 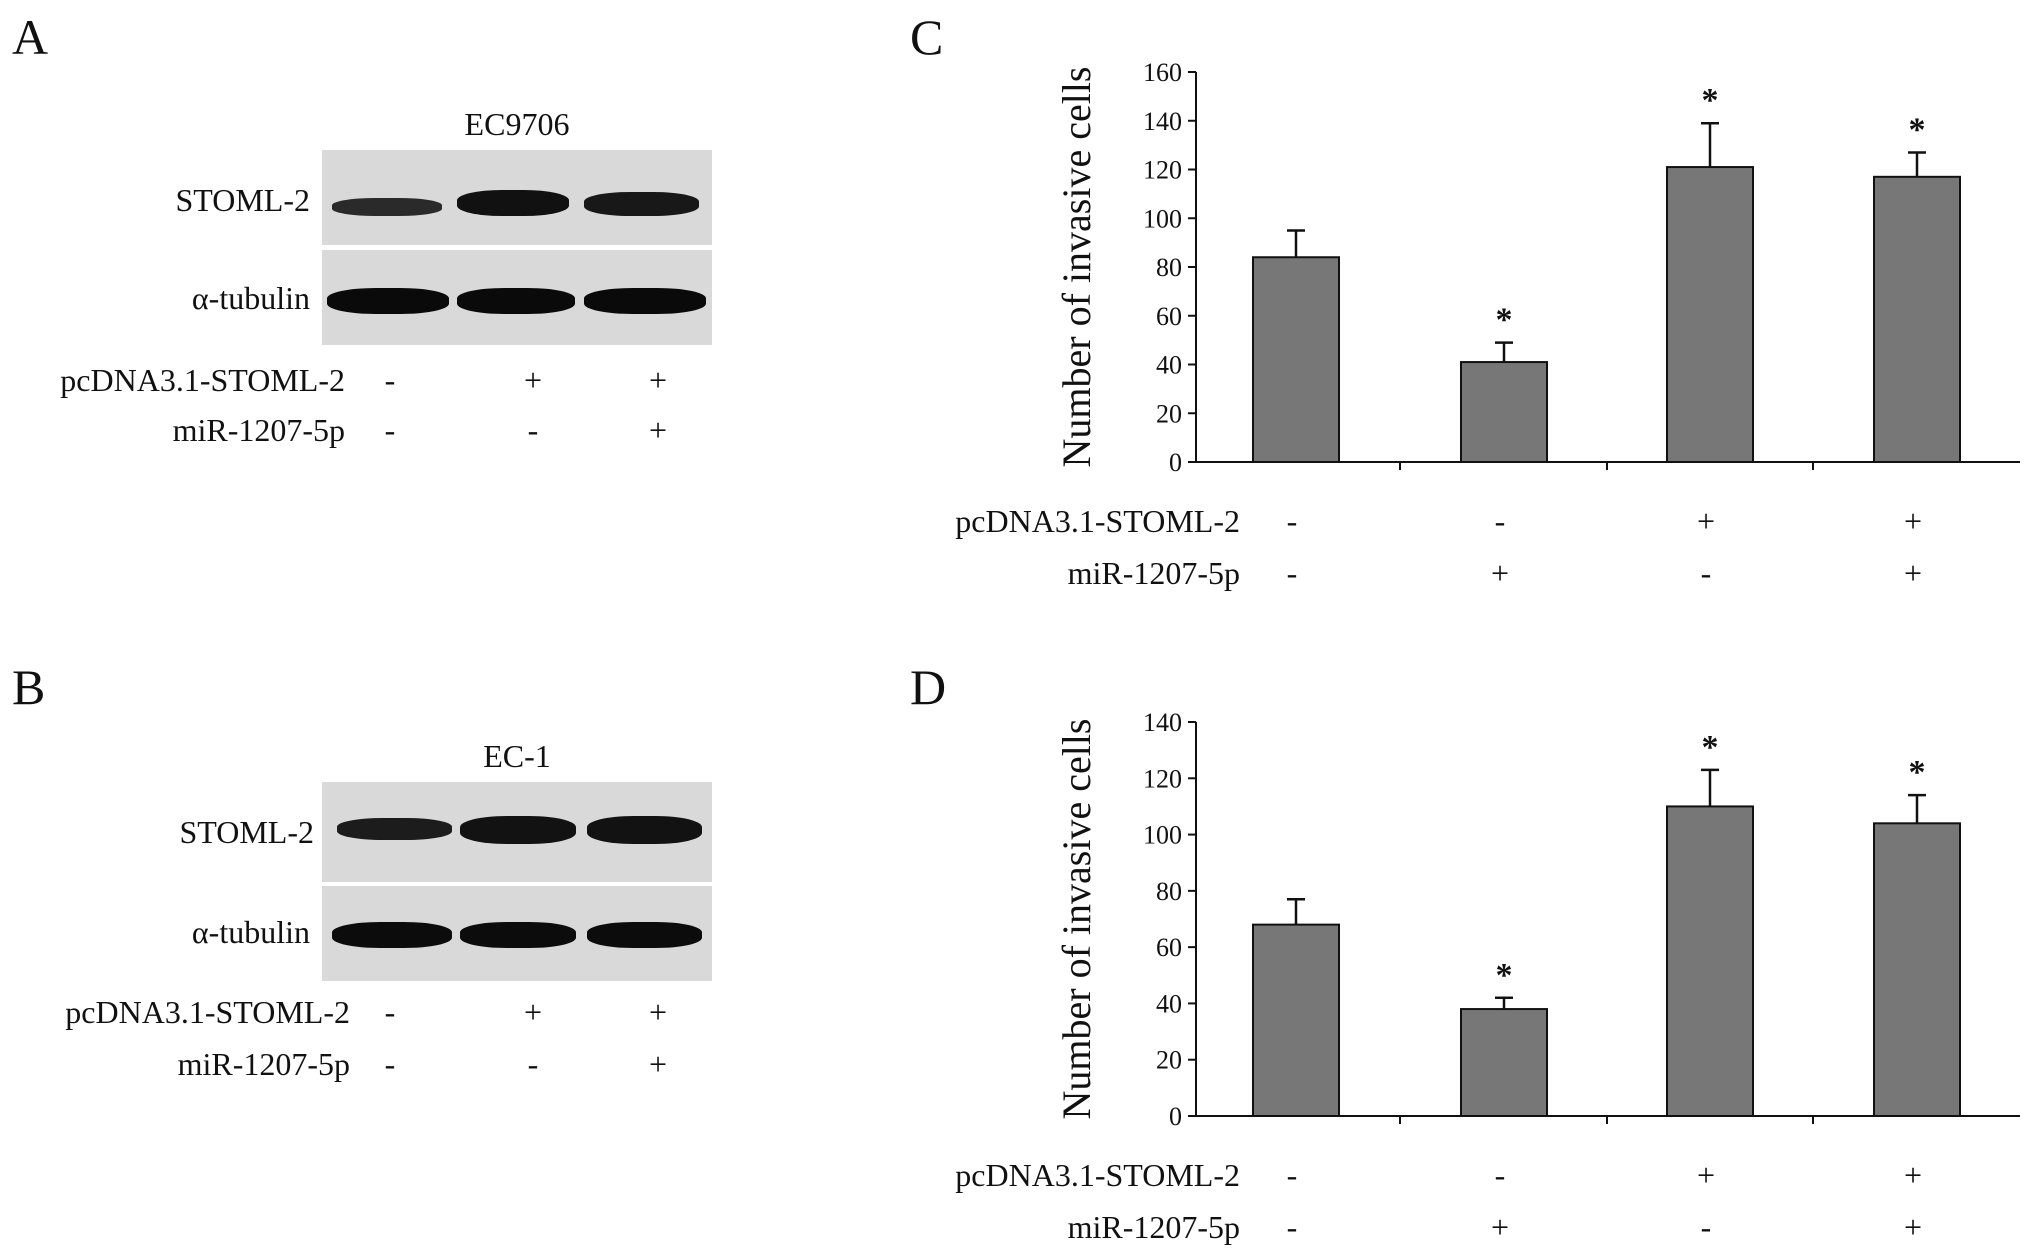 What do you see at coordinates (517, 756) in the screenshot?
I see `blot-title: EC-1` at bounding box center [517, 756].